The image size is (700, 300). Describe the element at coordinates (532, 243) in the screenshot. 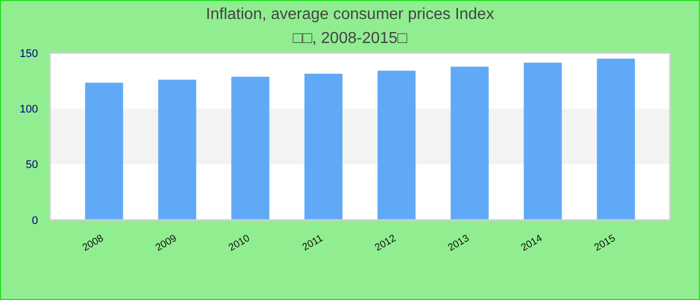

I see `x-tick-label: 2014` at that location.